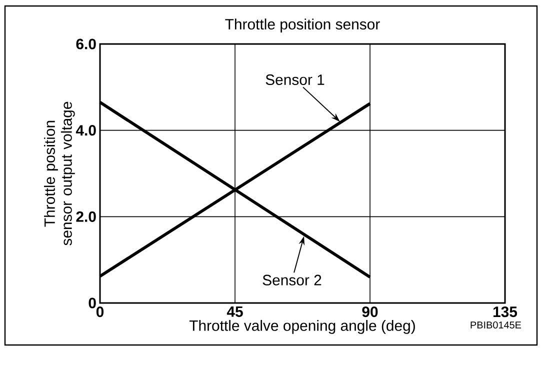  What do you see at coordinates (370, 312) in the screenshot?
I see `x-tick-label: 90` at bounding box center [370, 312].